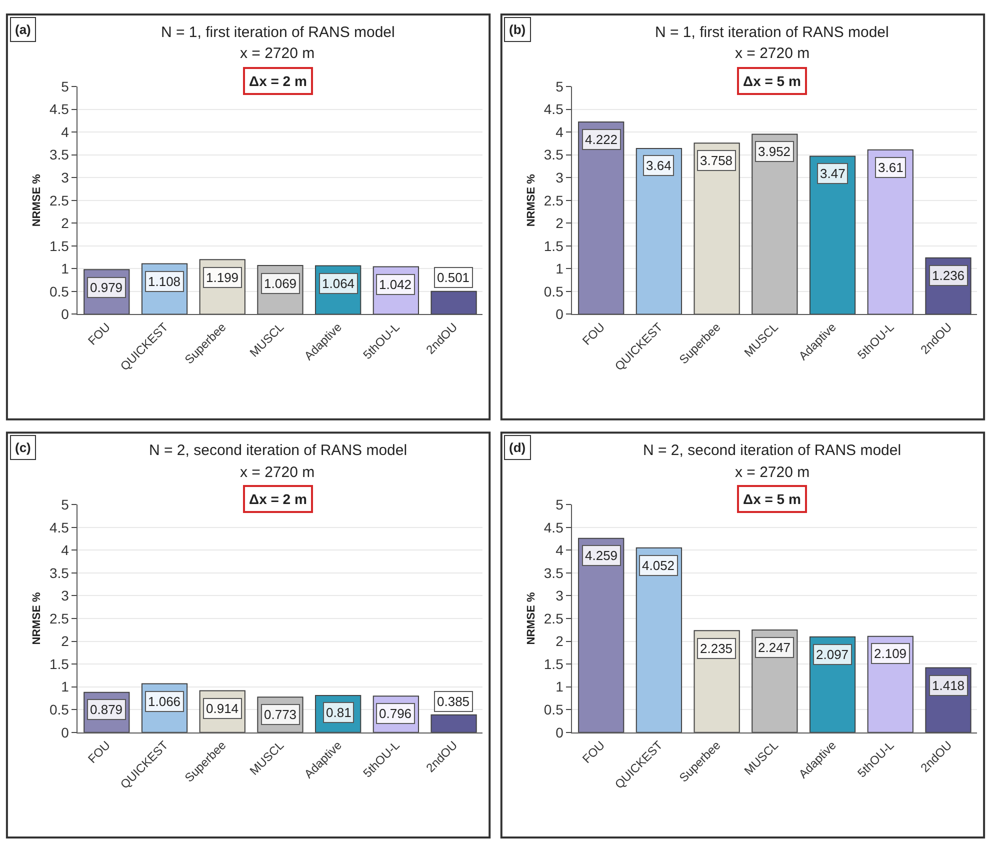 The width and height of the screenshot is (991, 852). Describe the element at coordinates (453, 701) in the screenshot. I see `data-label: 0.385` at that location.